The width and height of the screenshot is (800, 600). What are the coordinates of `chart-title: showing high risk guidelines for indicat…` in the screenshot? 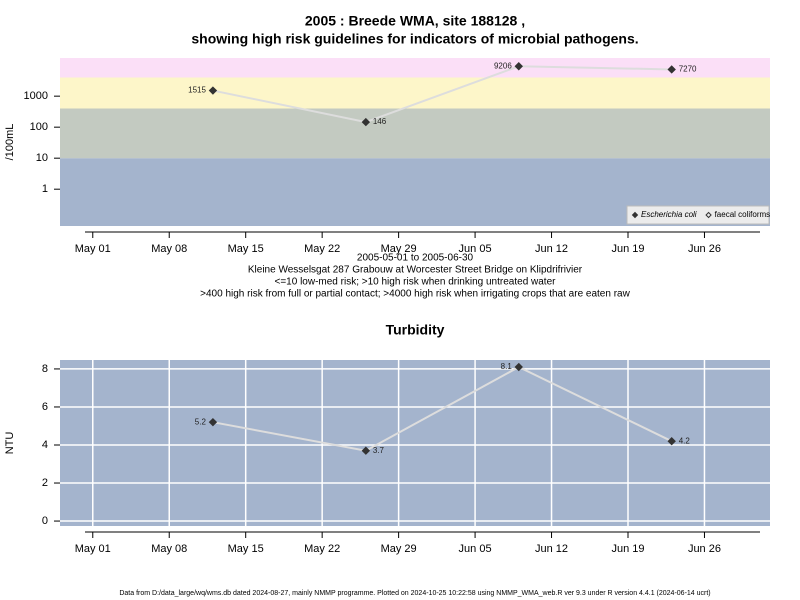 It's located at (414, 39).